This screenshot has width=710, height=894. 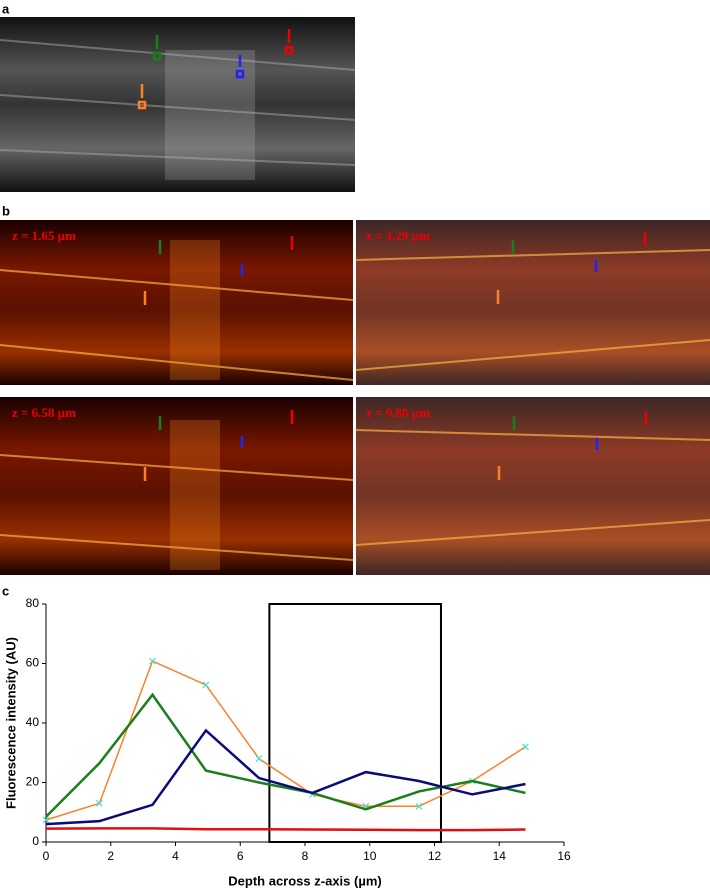 What do you see at coordinates (44, 235) in the screenshot?
I see `z-label: z = 1.65 µm` at bounding box center [44, 235].